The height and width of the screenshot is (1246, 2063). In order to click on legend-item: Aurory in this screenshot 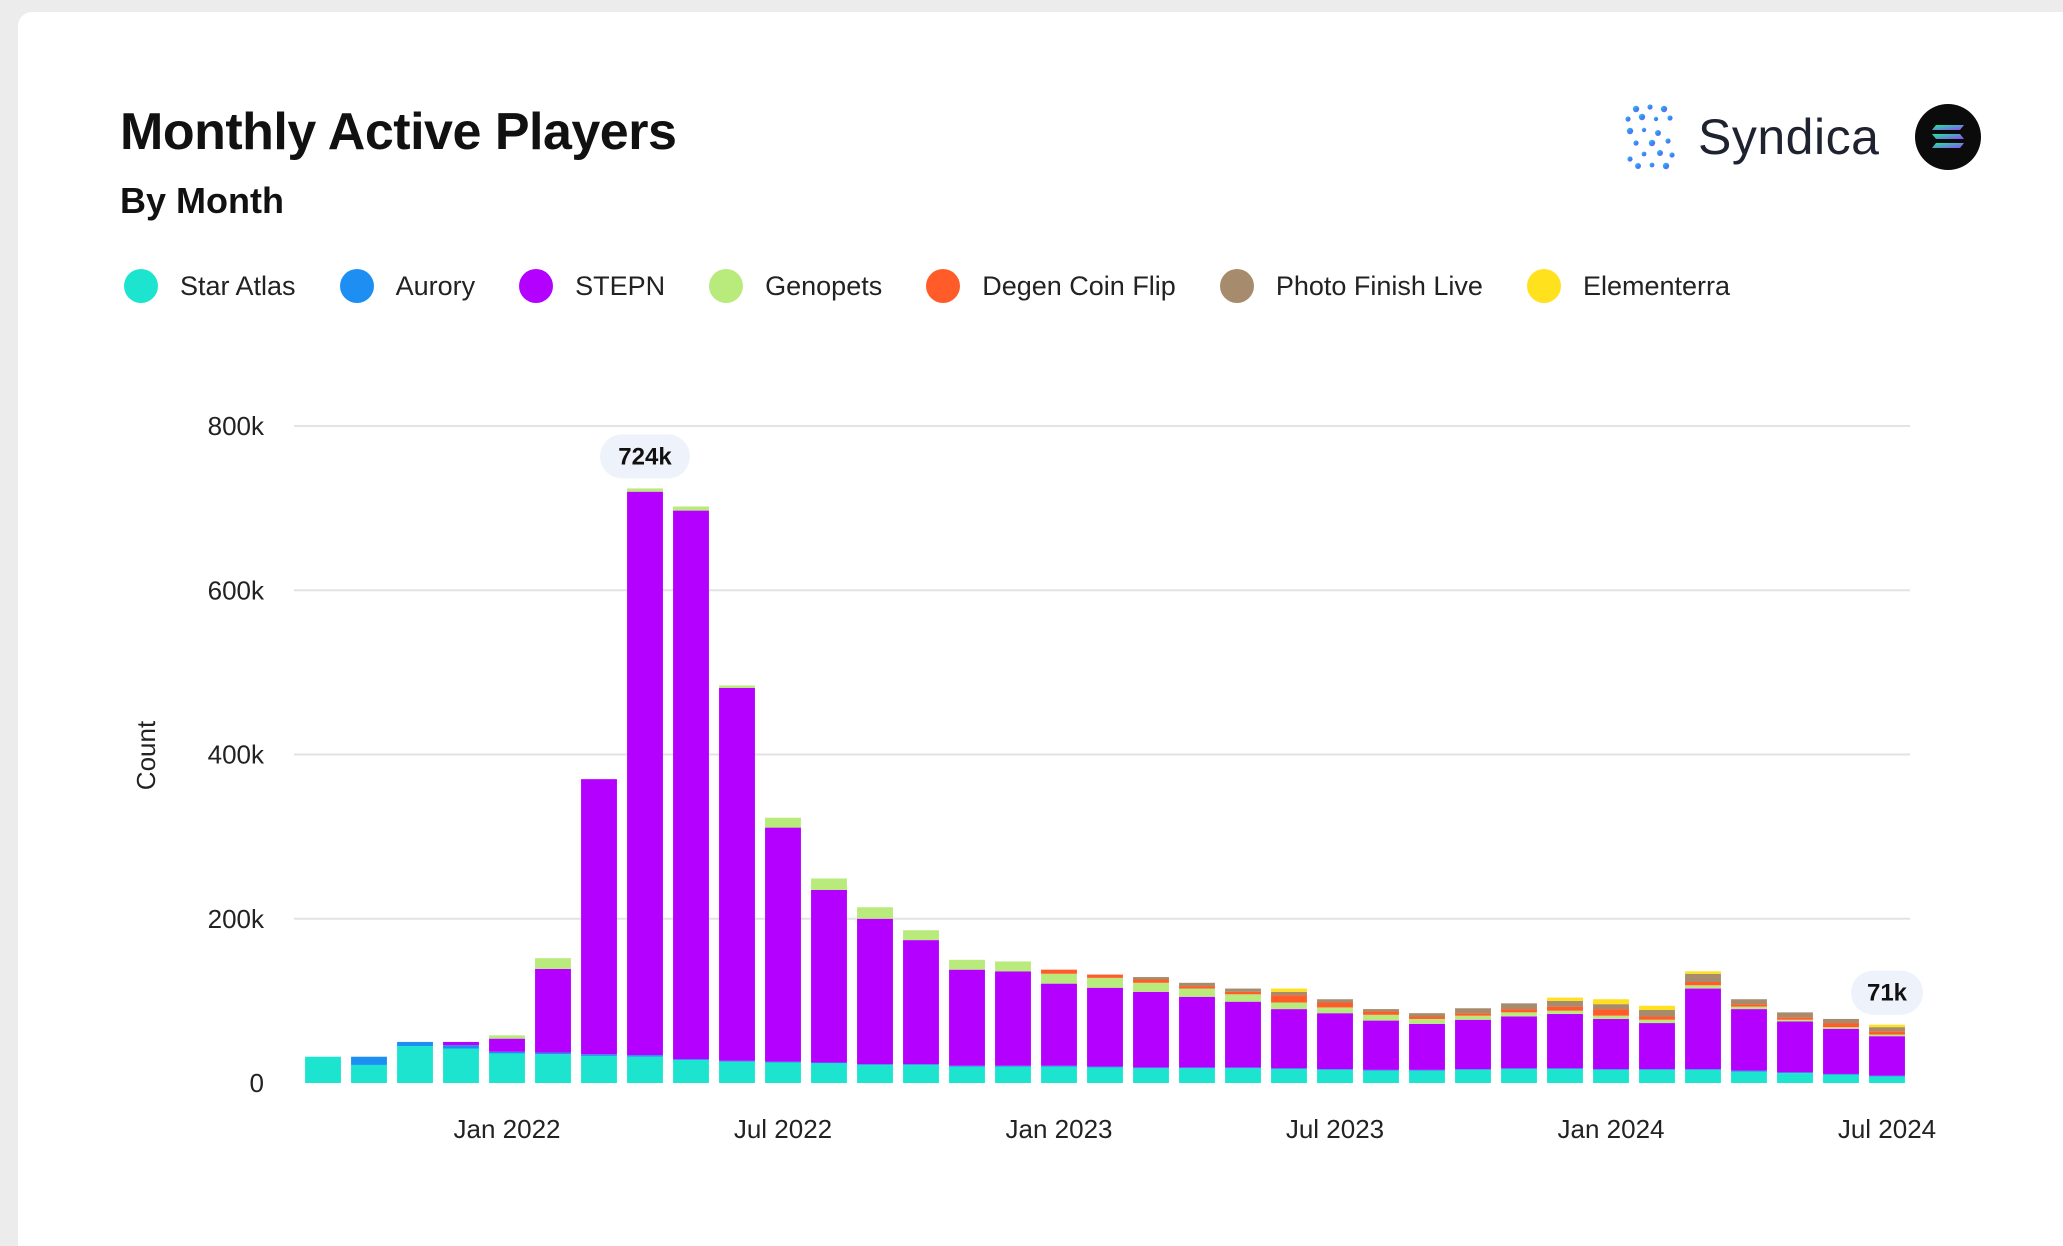, I will do `click(407, 286)`.